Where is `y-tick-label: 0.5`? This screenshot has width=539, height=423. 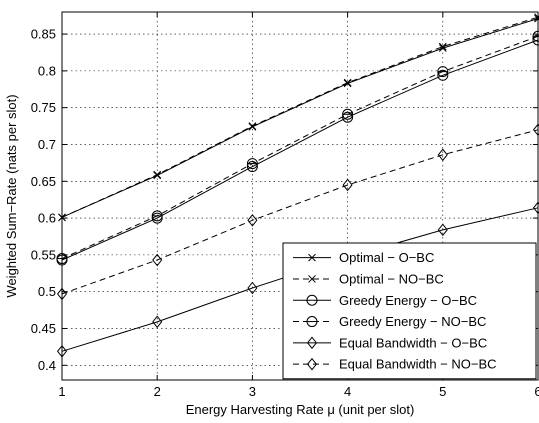 y-tick-label: 0.5 is located at coordinates (47, 291).